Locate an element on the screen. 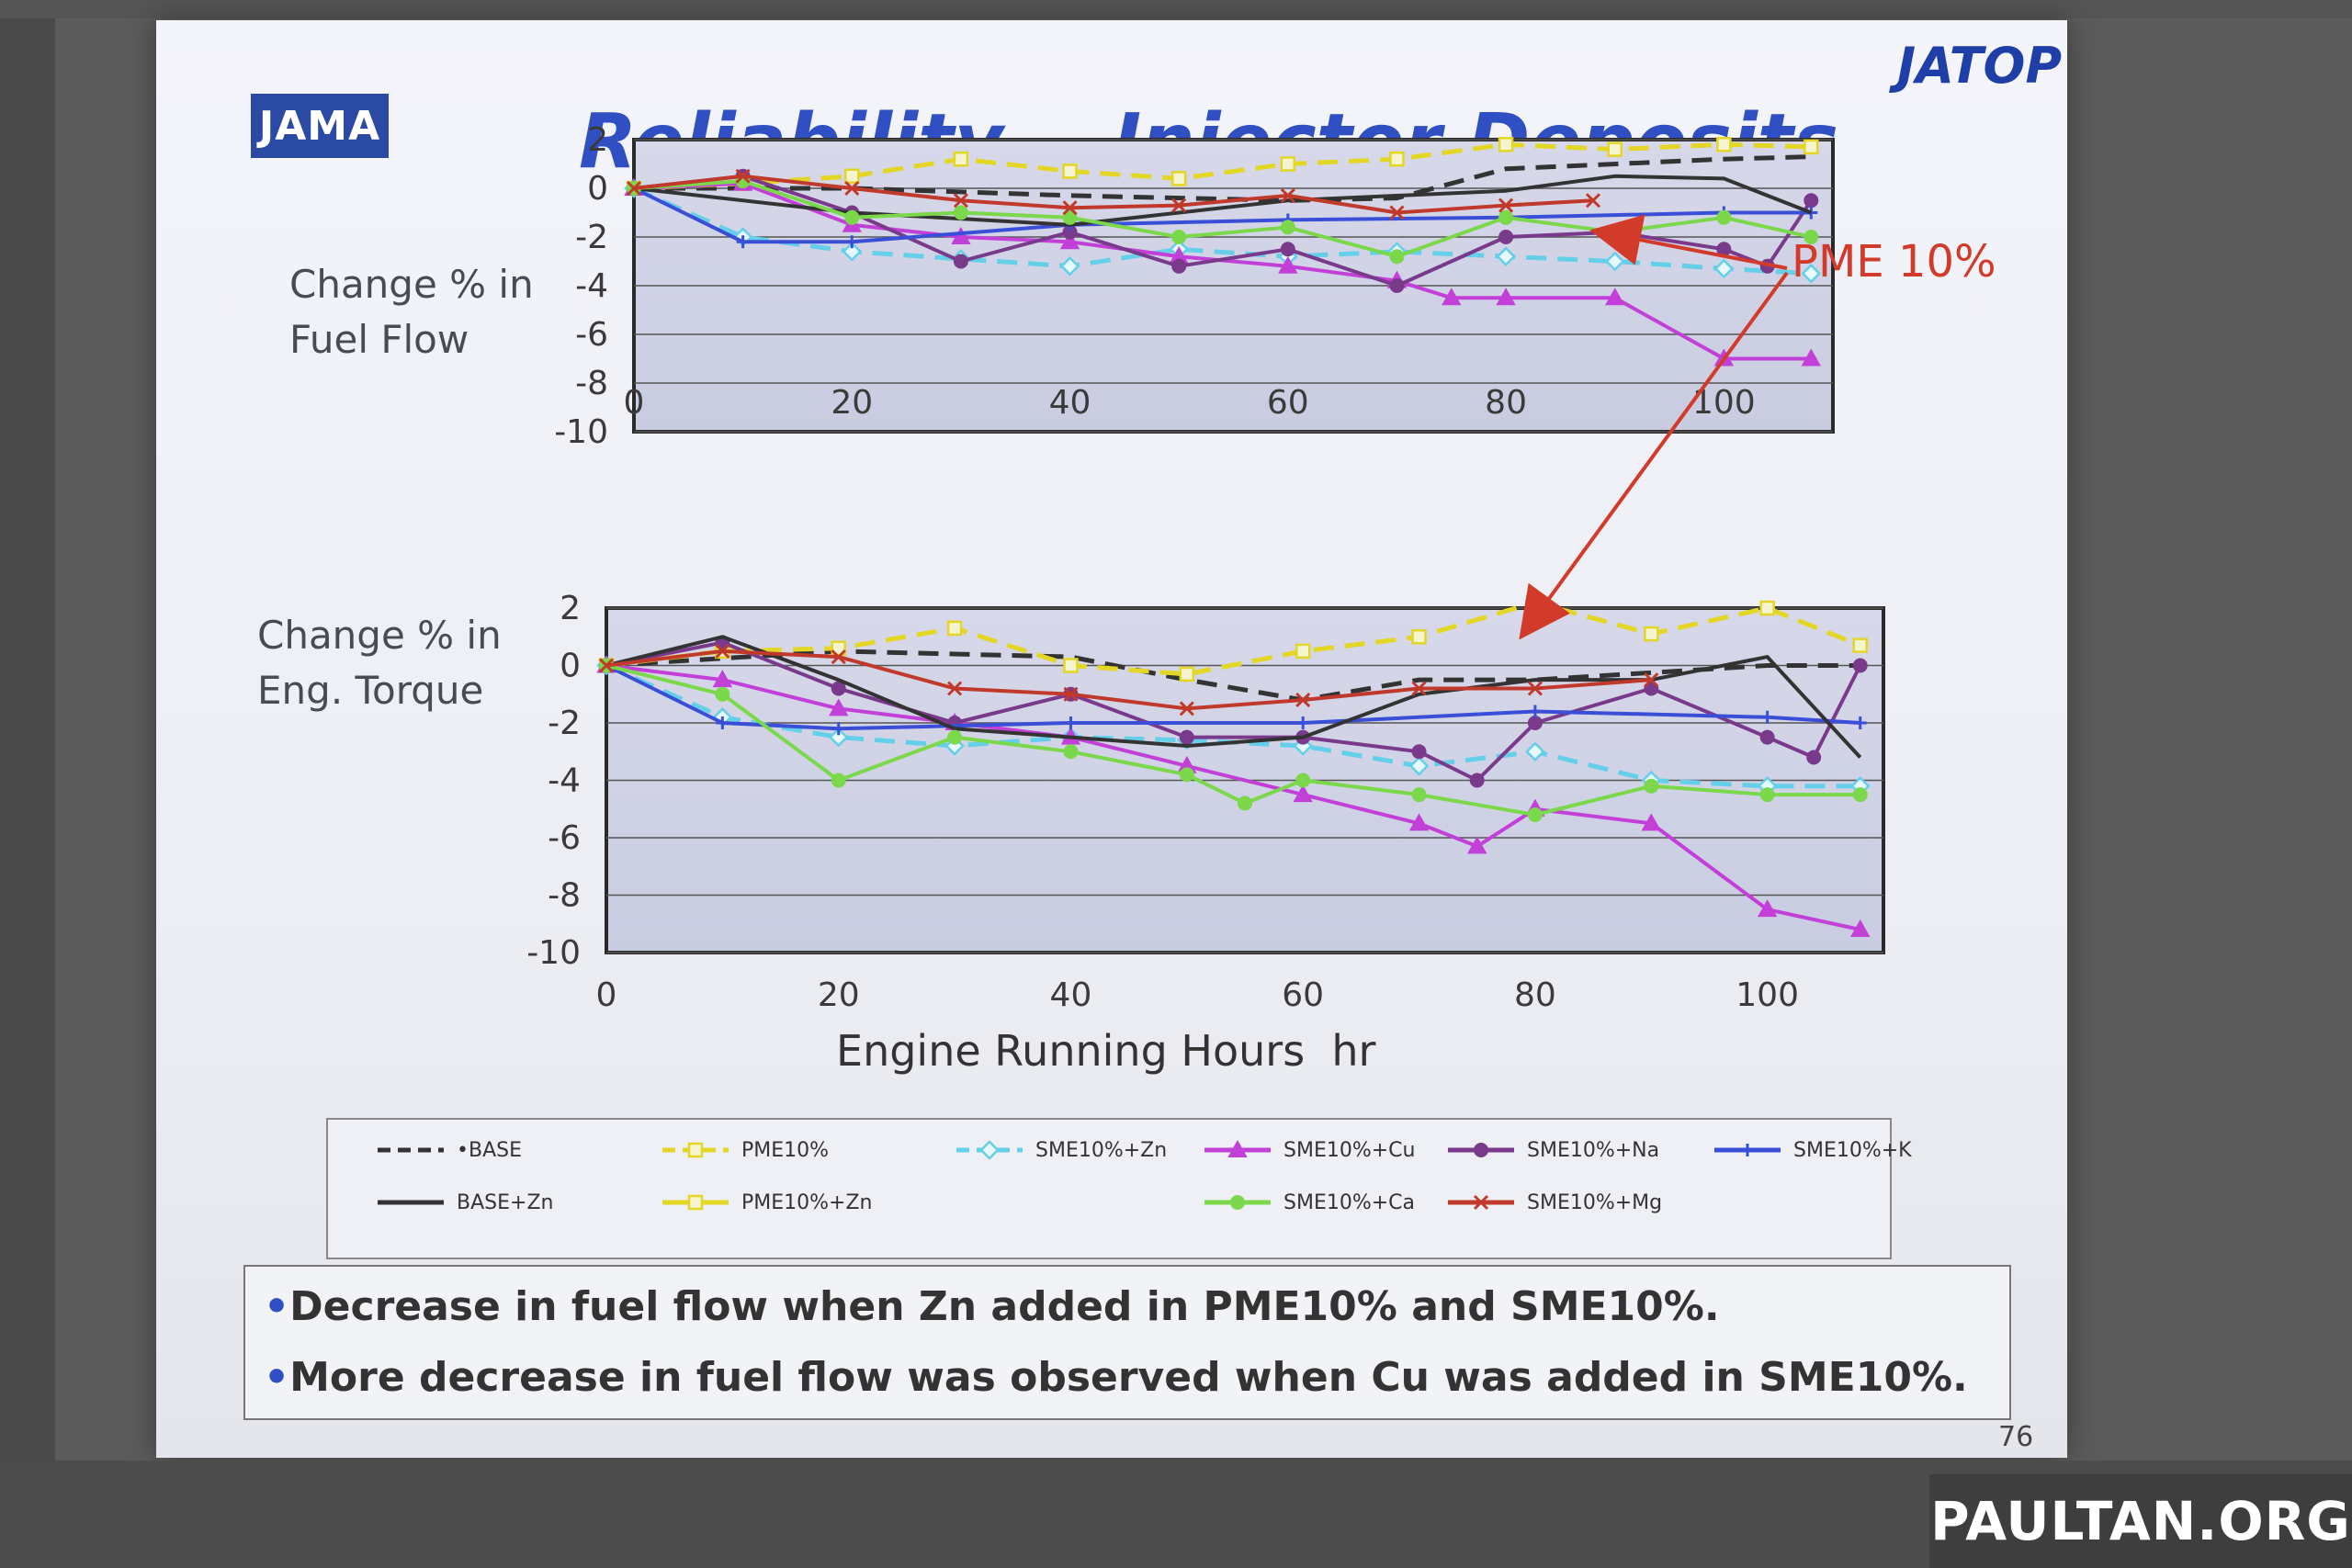 The image size is (2352, 1568). y-tick-label: -4 is located at coordinates (564, 781).